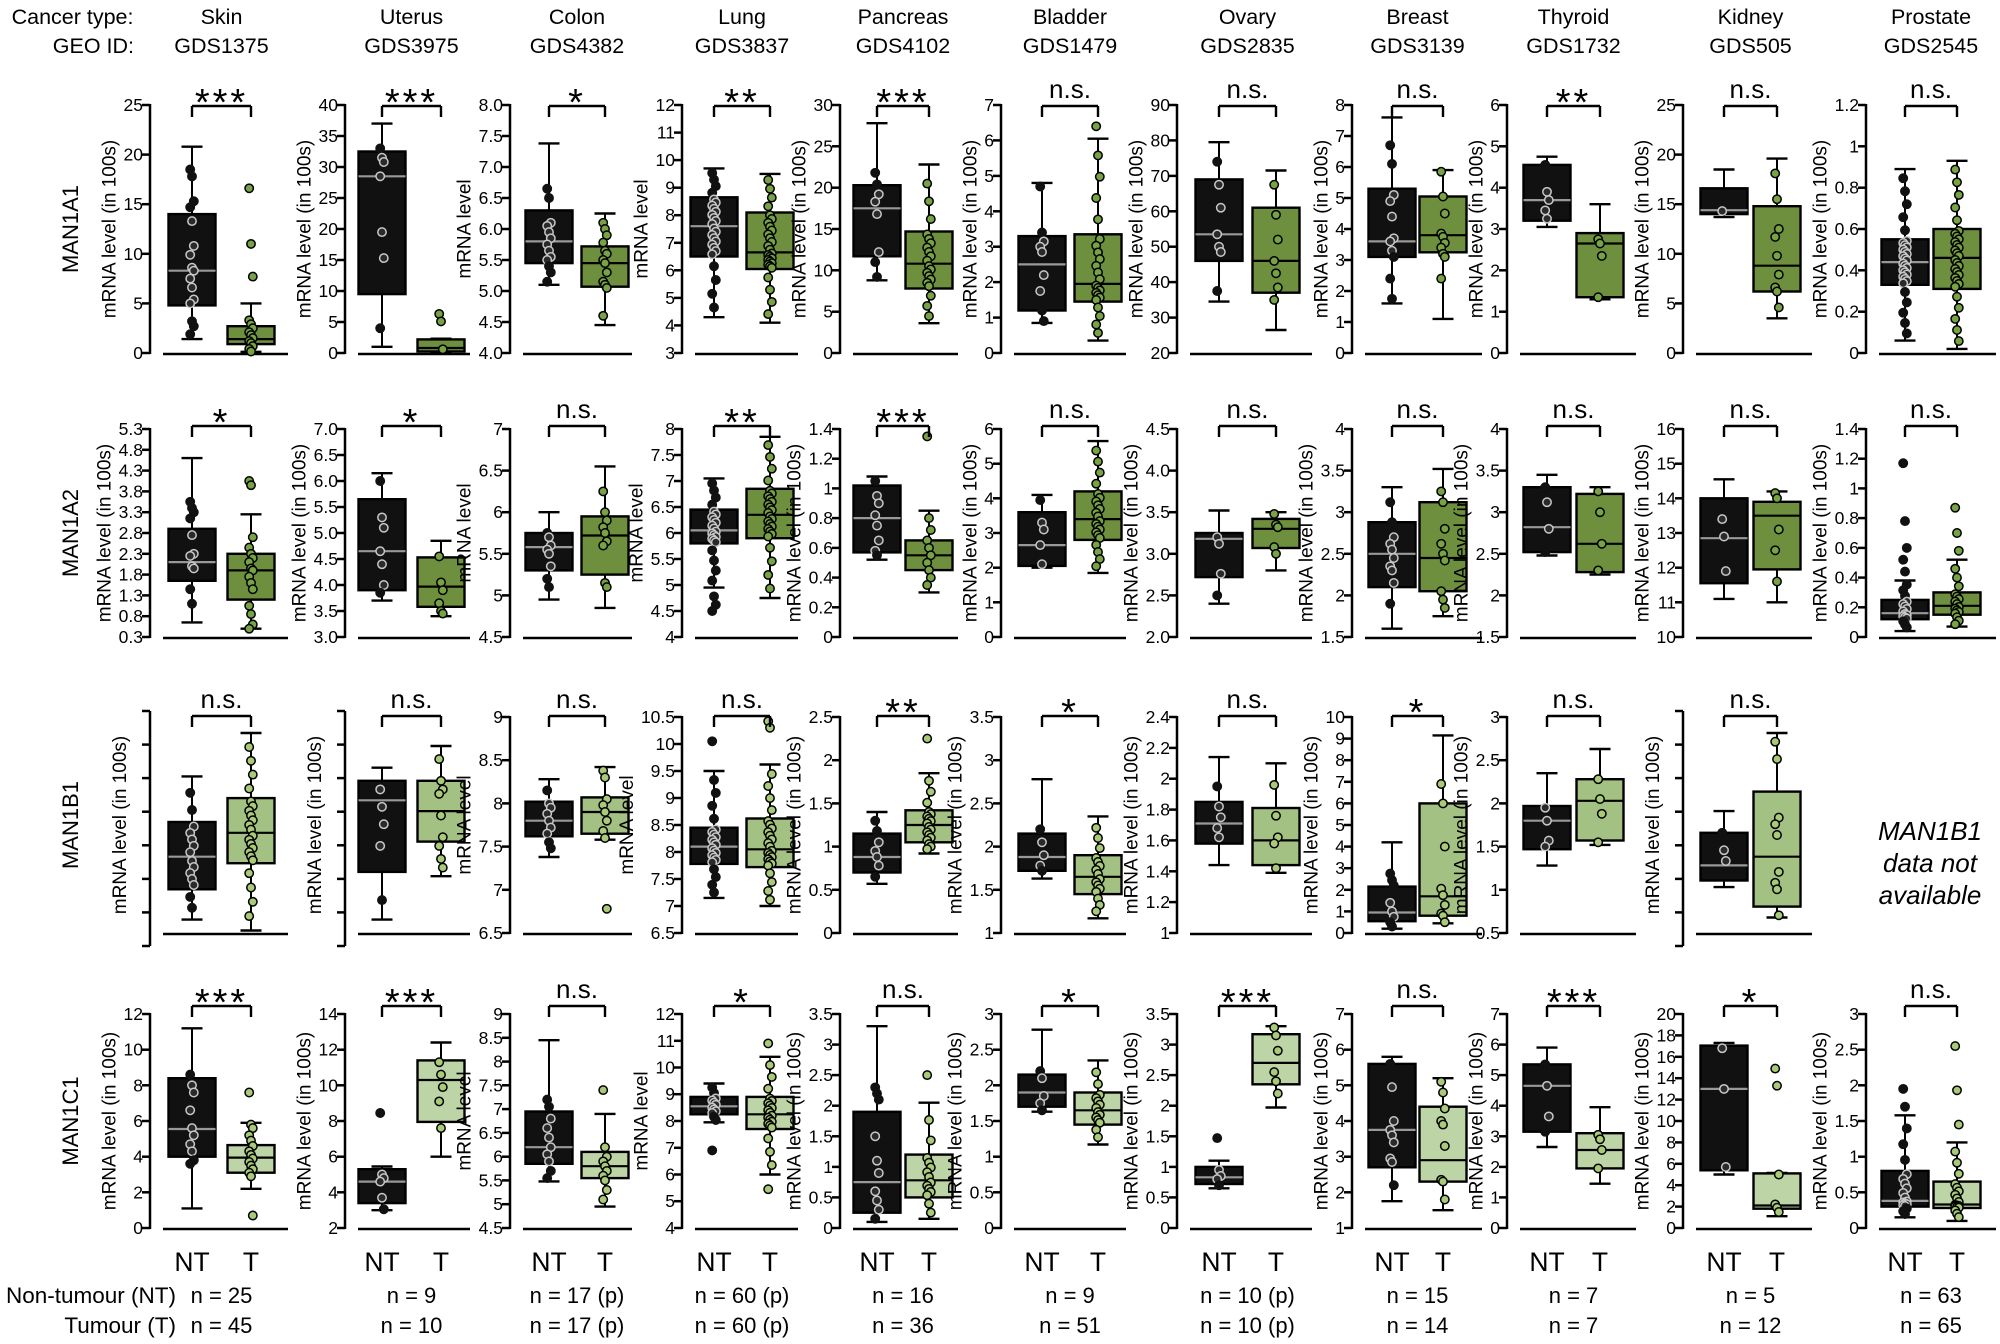  What do you see at coordinates (131, 471) in the screenshot?
I see `svg-text: 4.3` at bounding box center [131, 471].